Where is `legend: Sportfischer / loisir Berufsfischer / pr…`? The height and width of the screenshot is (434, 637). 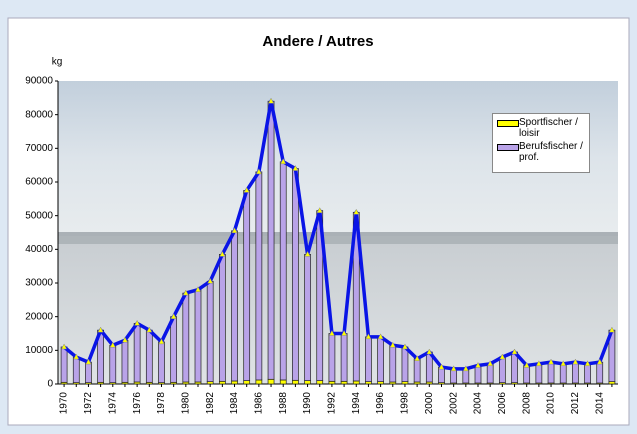 legend: Sportfischer / loisir Berufsfischer / pr… is located at coordinates (541, 143).